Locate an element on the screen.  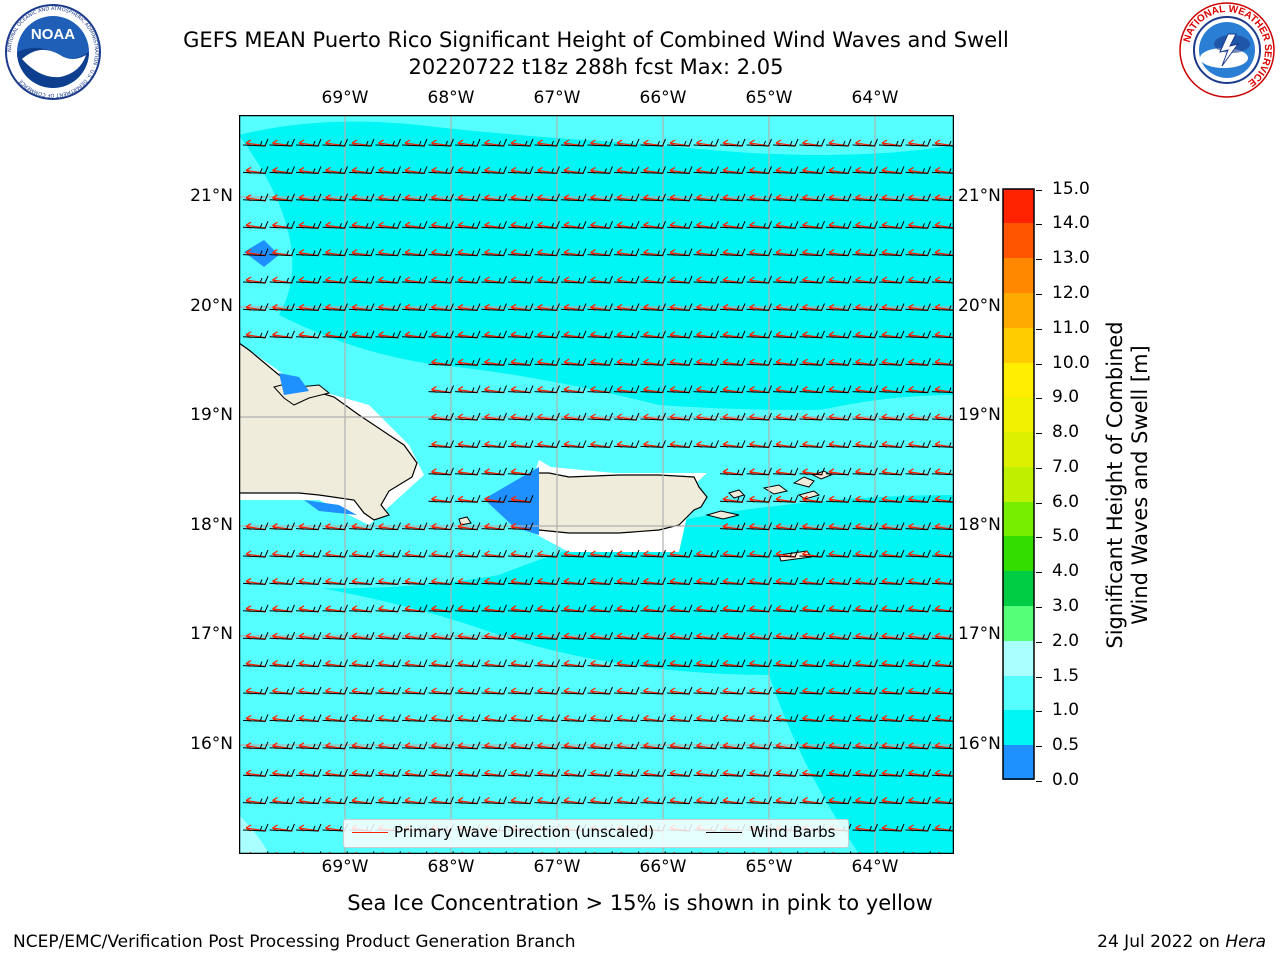
lat-label-right: 20°N is located at coordinates (979, 306).